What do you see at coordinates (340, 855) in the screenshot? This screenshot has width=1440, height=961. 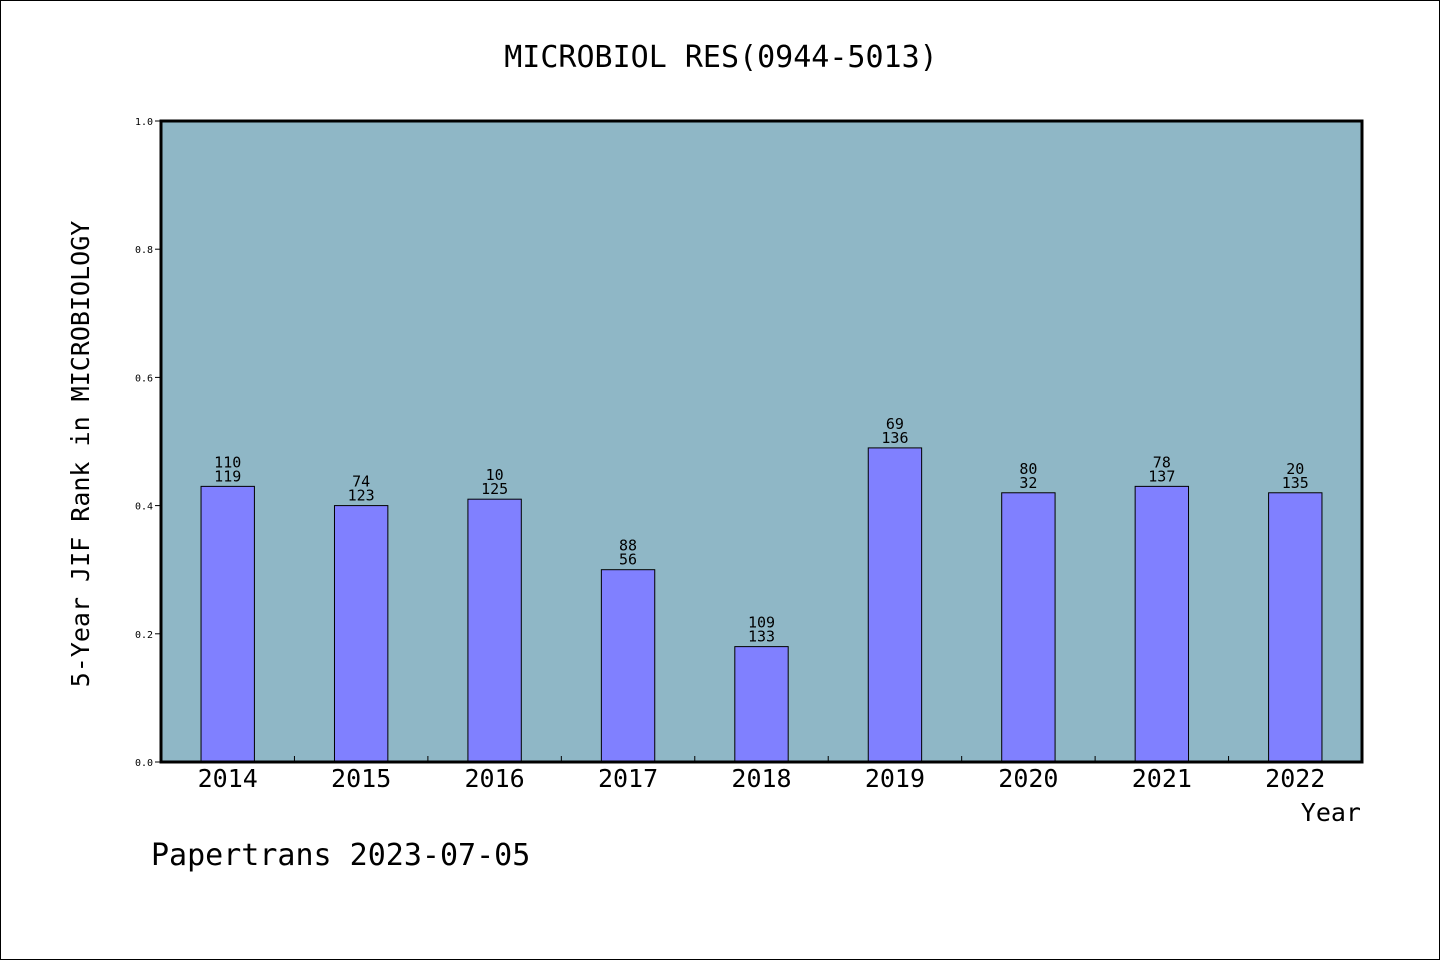 I see `footer-stamp: Papertrans 2023-07-05` at bounding box center [340, 855].